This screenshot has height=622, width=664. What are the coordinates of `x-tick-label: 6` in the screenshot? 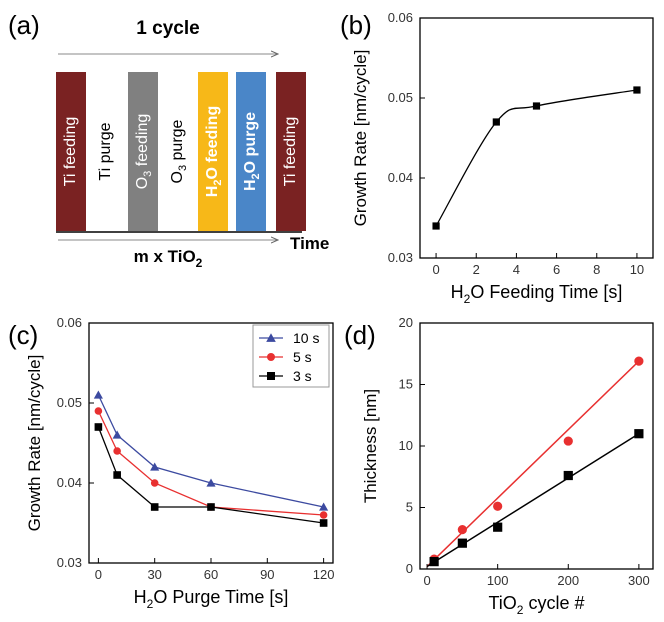 It's located at (556, 269).